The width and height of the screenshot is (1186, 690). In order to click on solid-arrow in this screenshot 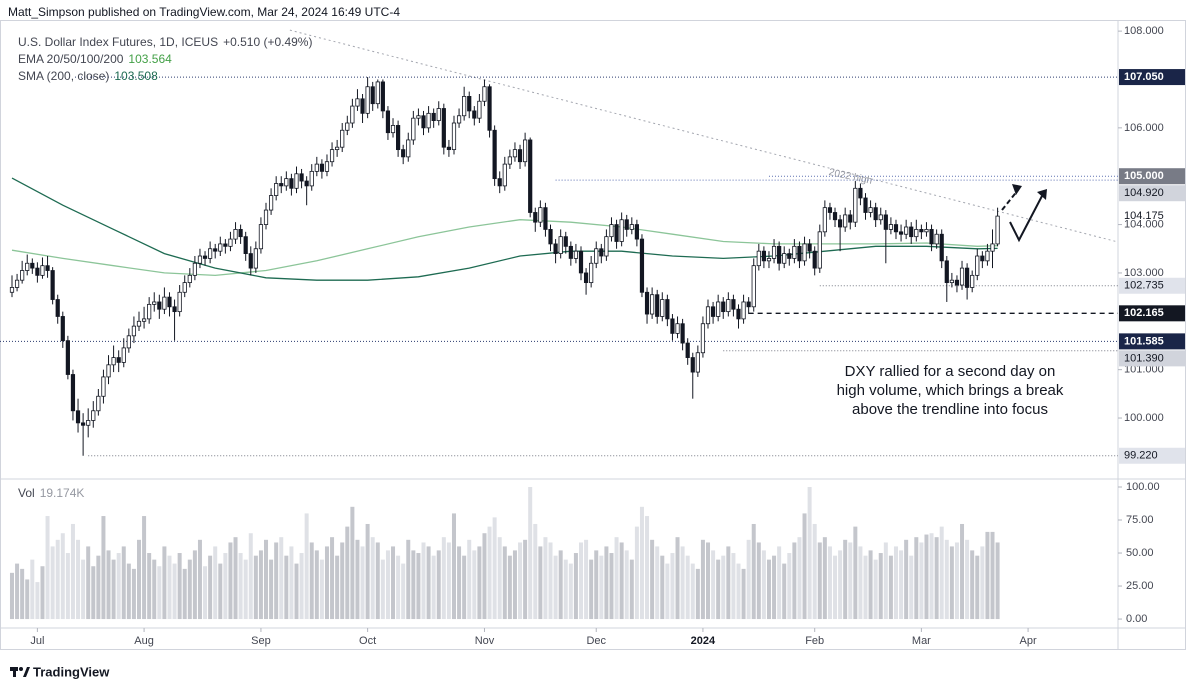, I will do `click(1026, 219)`.